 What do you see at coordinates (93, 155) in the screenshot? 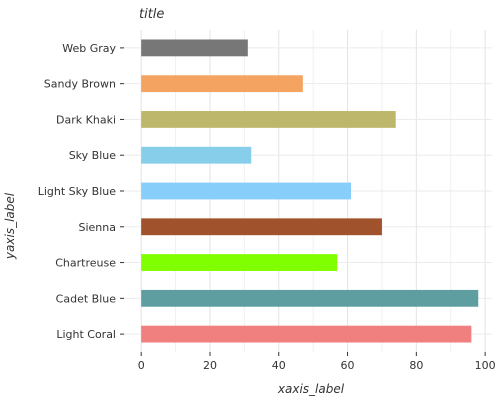
I see `y-tick-label: Sky Blue` at bounding box center [93, 155].